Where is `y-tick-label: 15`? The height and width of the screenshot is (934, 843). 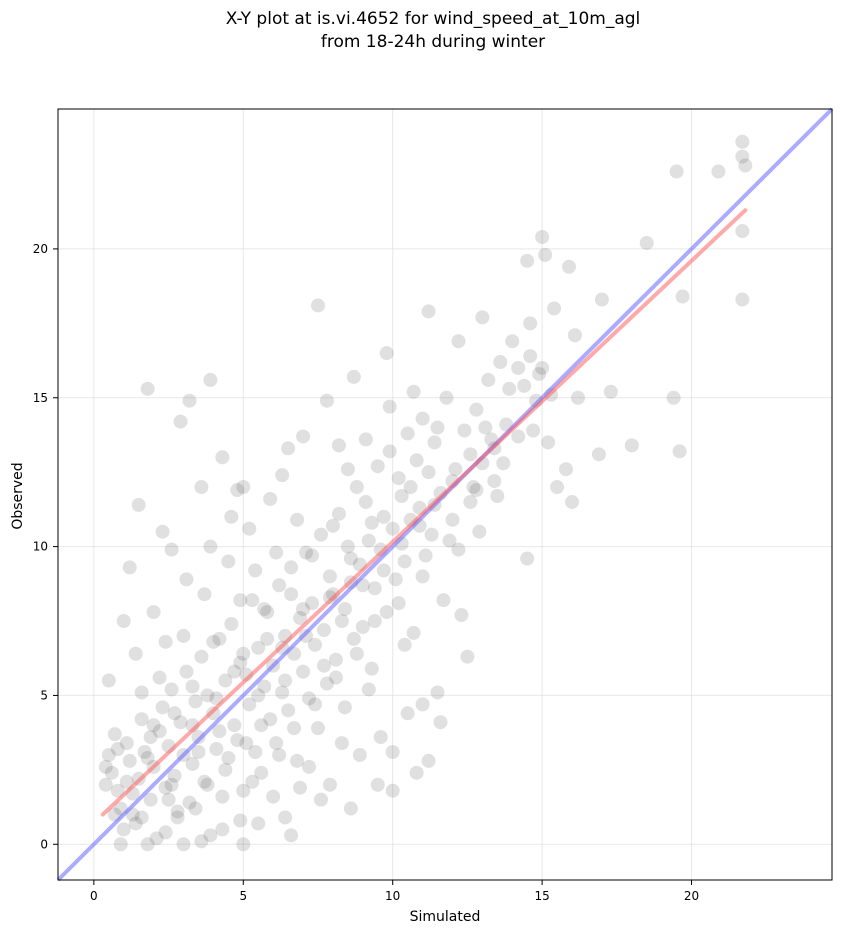 y-tick-label: 15 is located at coordinates (40, 398).